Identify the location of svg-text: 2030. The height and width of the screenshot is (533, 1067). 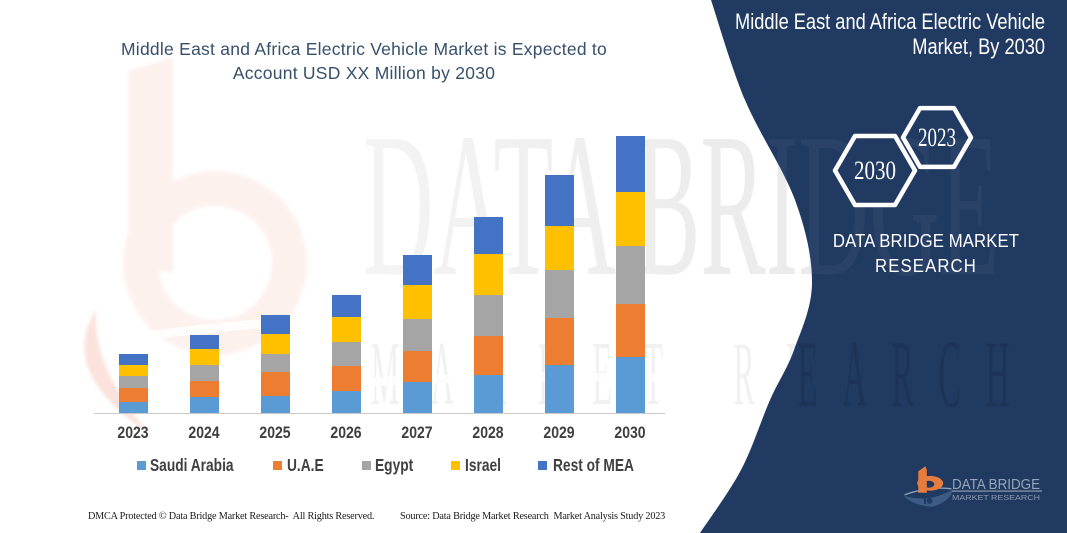
(875, 170).